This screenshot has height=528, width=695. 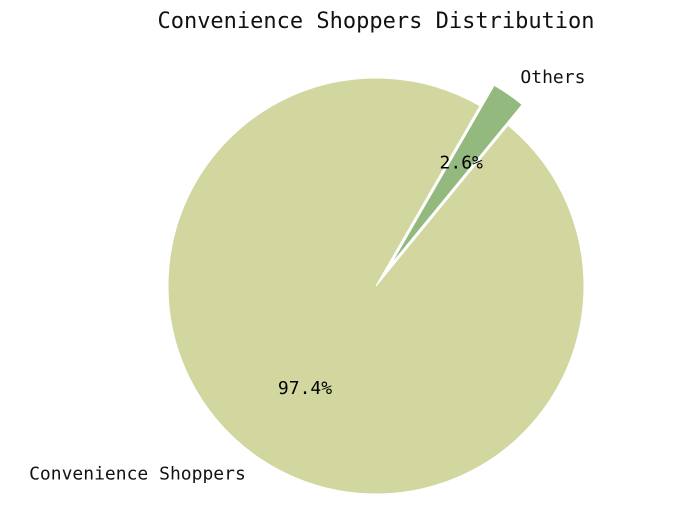 What do you see at coordinates (552, 77) in the screenshot?
I see `category-label-others: Others` at bounding box center [552, 77].